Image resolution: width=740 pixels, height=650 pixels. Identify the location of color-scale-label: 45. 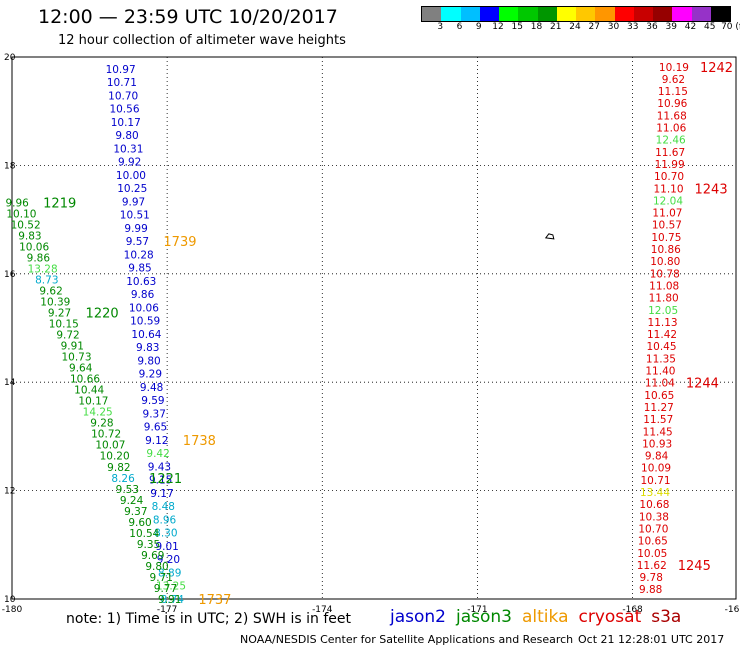
(710, 27).